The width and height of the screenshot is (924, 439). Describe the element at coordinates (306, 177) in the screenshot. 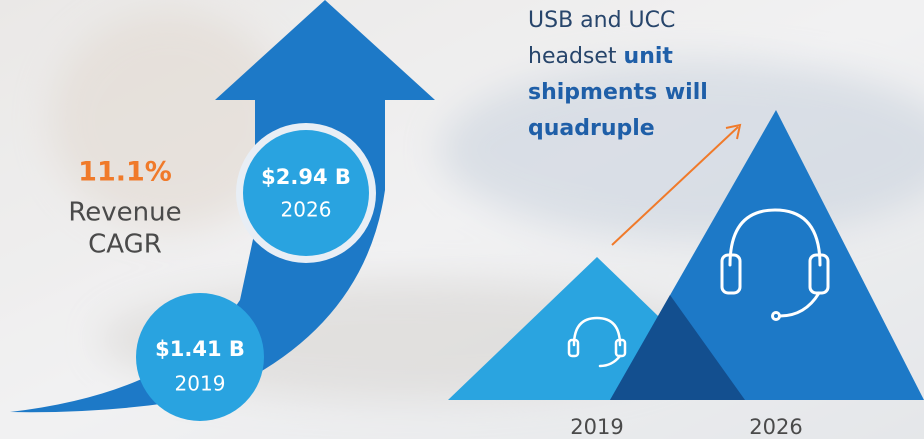

I see `amount: $2.94 B` at that location.